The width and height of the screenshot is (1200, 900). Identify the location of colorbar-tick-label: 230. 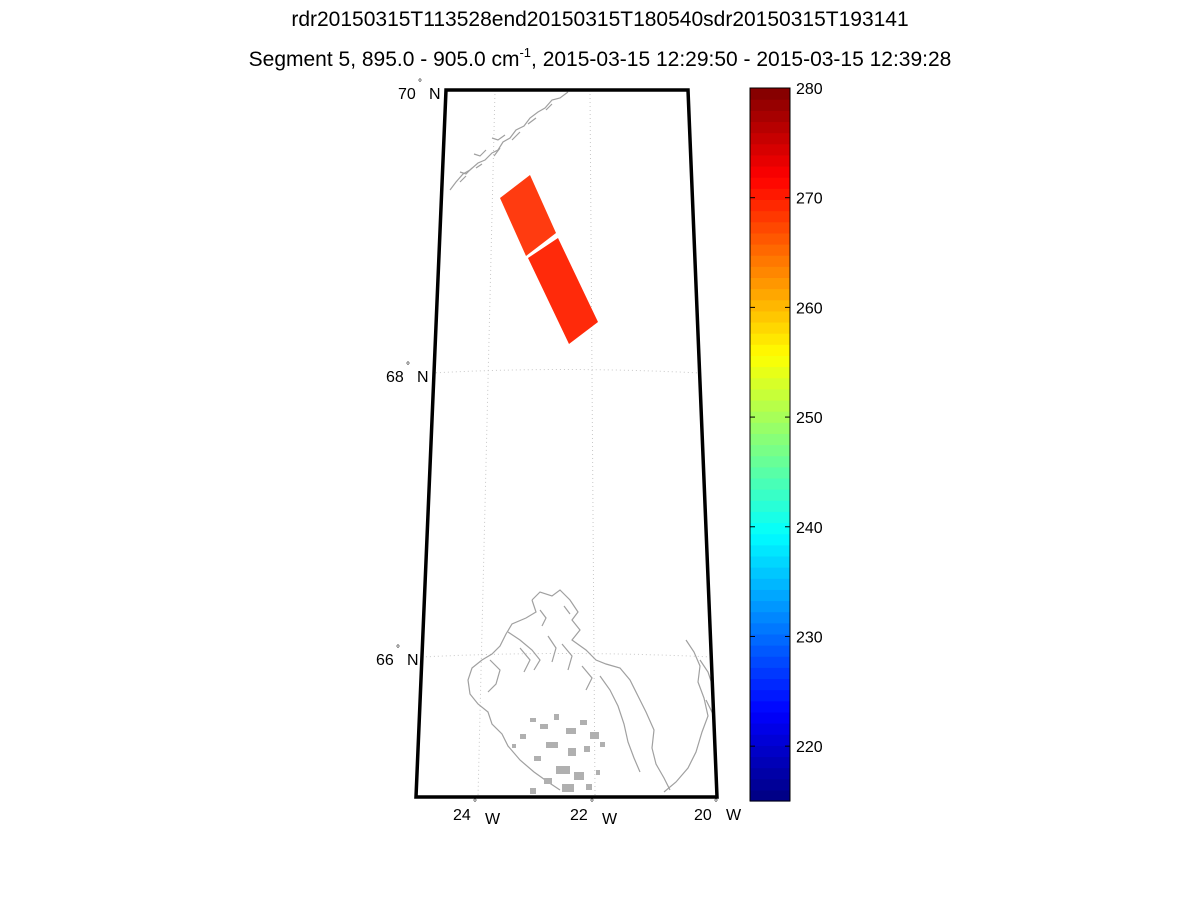
(809, 637).